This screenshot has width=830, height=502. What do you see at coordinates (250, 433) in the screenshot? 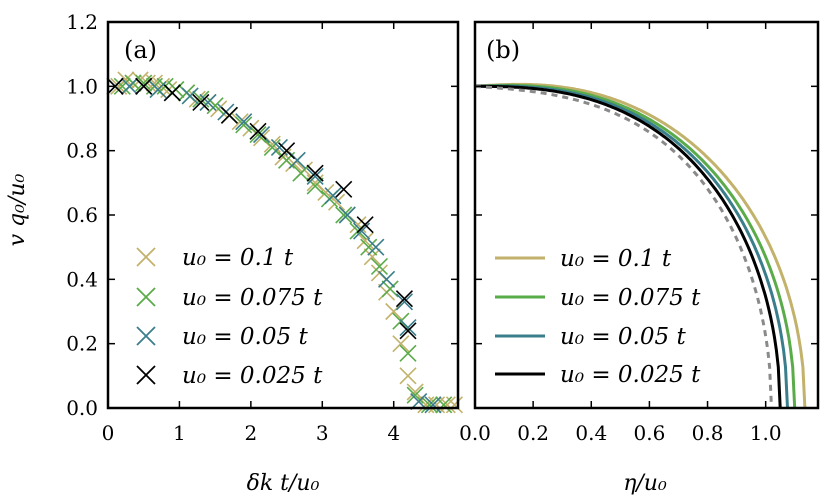
I see `x-tick-label-a: 2` at bounding box center [250, 433].